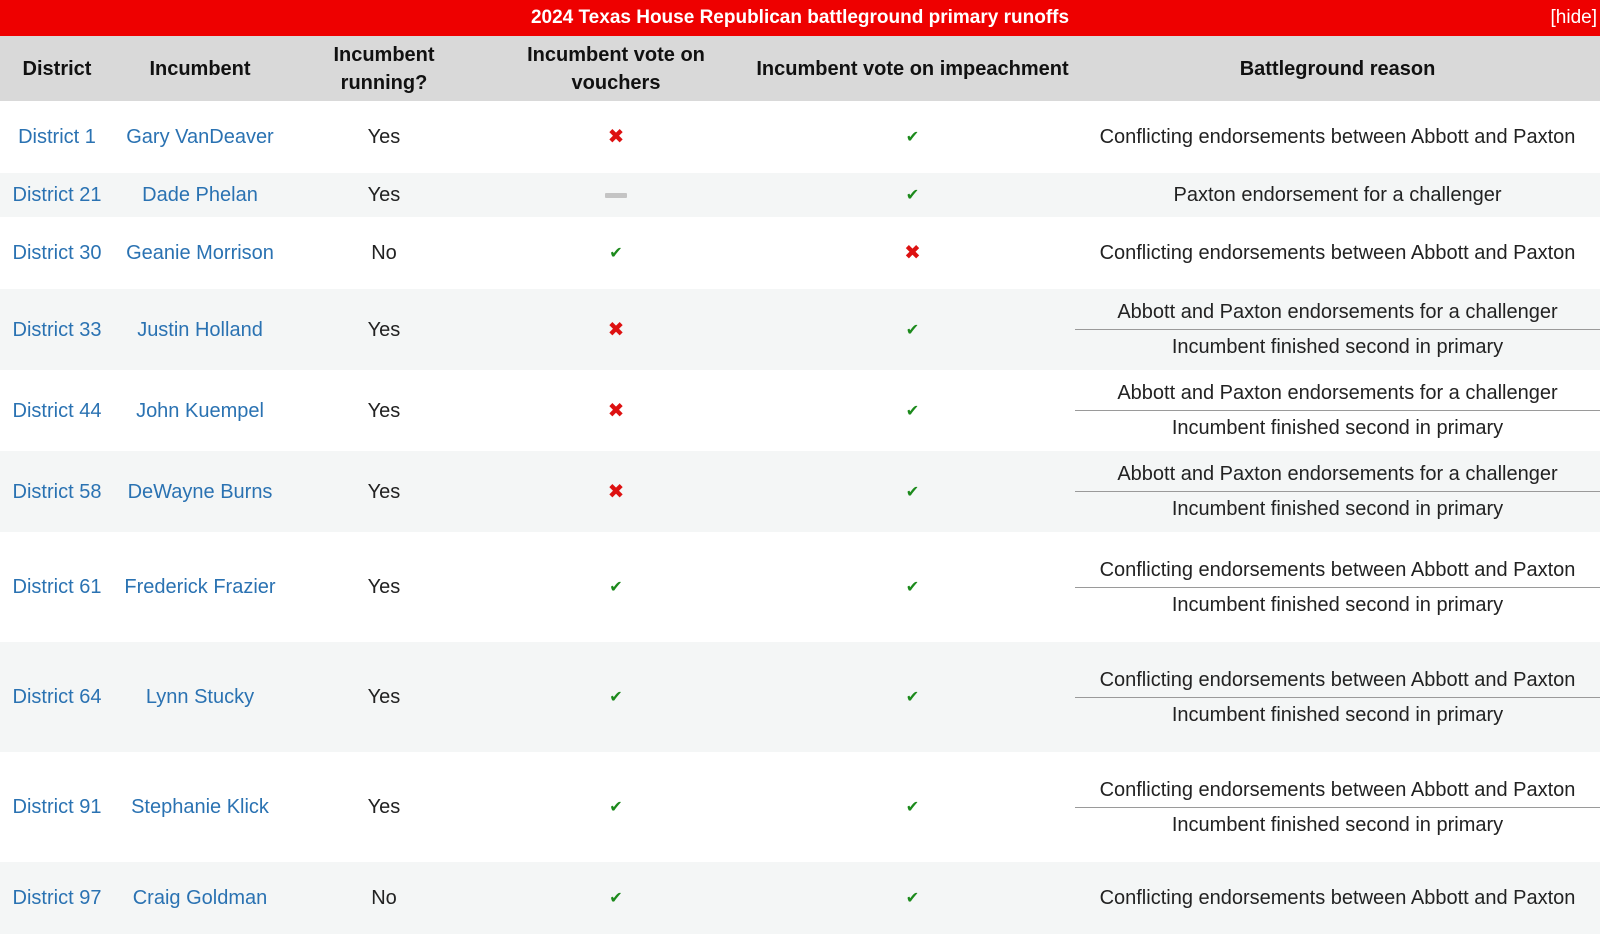 The height and width of the screenshot is (943, 1600). Describe the element at coordinates (1573, 17) in the screenshot. I see `hide-toggle-link: [hide]` at that location.